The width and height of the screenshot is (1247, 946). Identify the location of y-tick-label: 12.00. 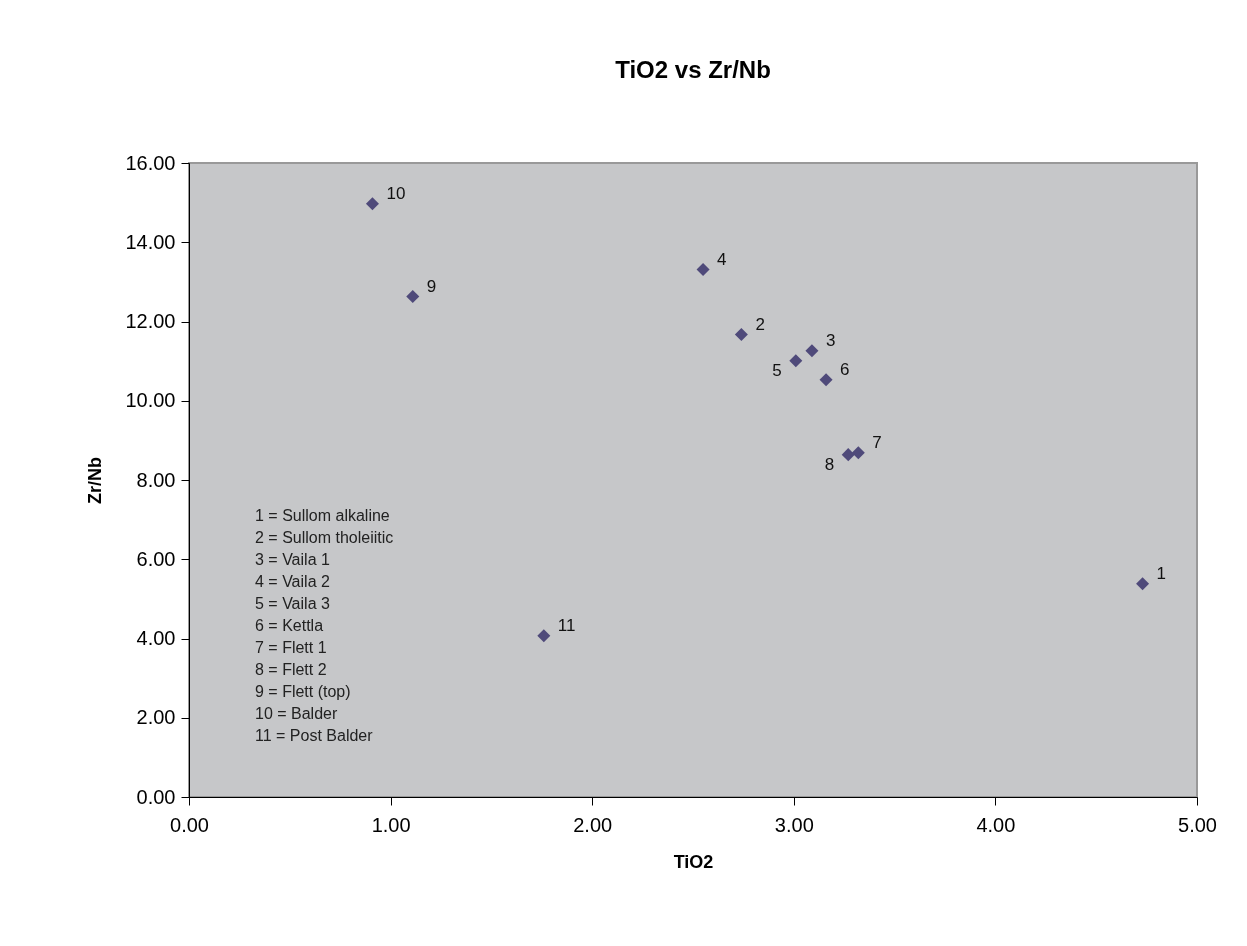
(150, 321).